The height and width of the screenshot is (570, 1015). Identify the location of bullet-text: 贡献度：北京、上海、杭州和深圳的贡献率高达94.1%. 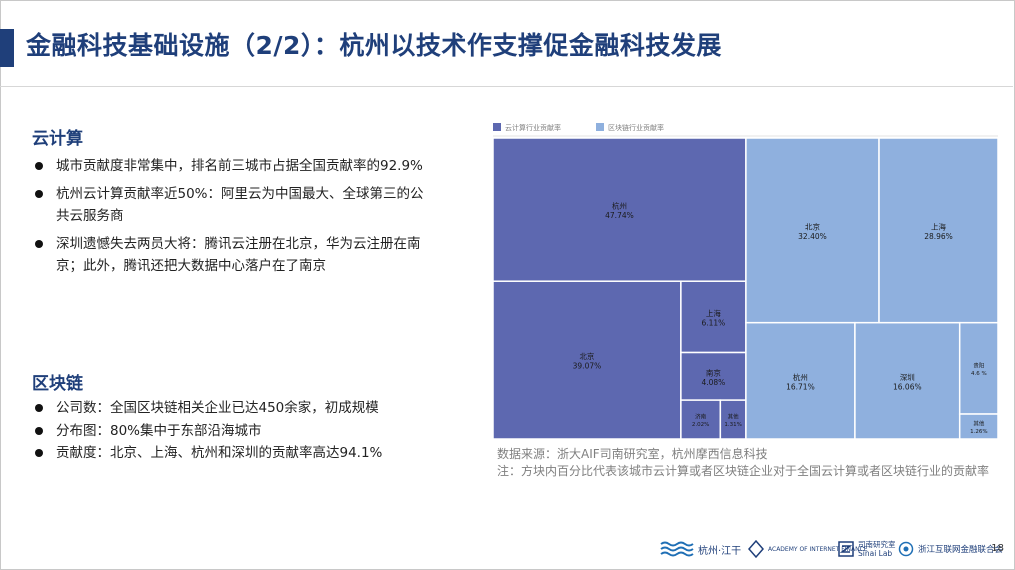
(219, 453).